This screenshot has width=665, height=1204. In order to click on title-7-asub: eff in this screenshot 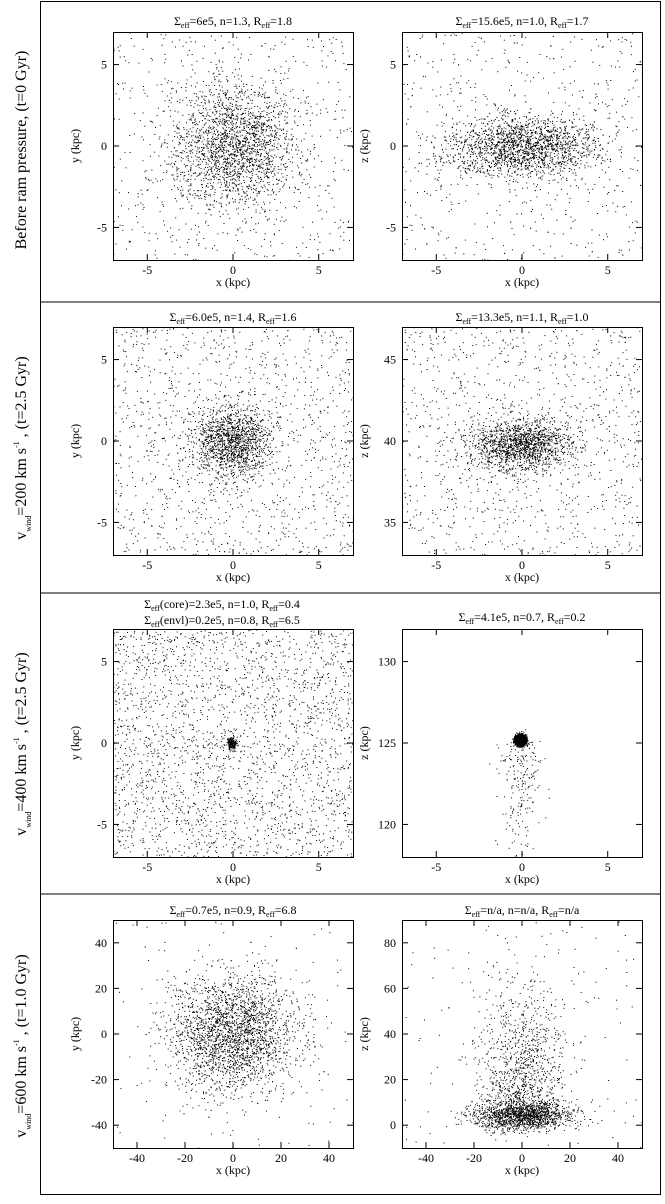, I will do `click(476, 914)`.